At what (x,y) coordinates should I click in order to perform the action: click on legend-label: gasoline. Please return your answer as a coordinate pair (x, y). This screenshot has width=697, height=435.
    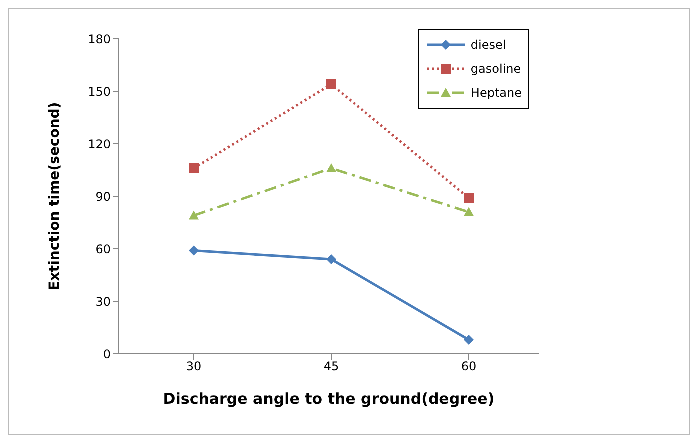
    Looking at the image, I should click on (496, 69).